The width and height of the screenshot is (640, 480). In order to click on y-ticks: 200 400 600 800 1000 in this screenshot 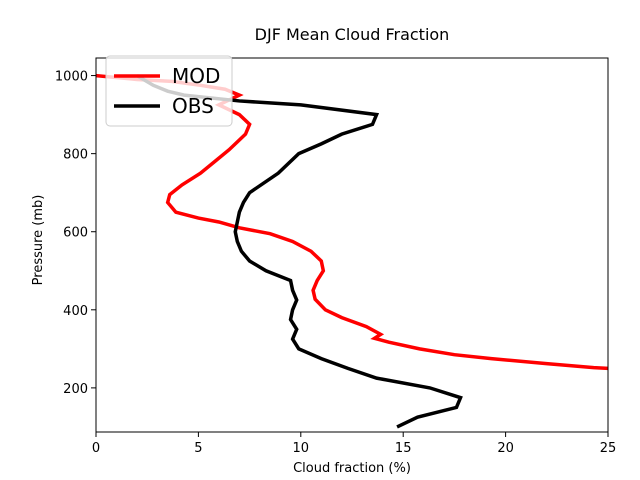, I will do `click(75, 233)`.